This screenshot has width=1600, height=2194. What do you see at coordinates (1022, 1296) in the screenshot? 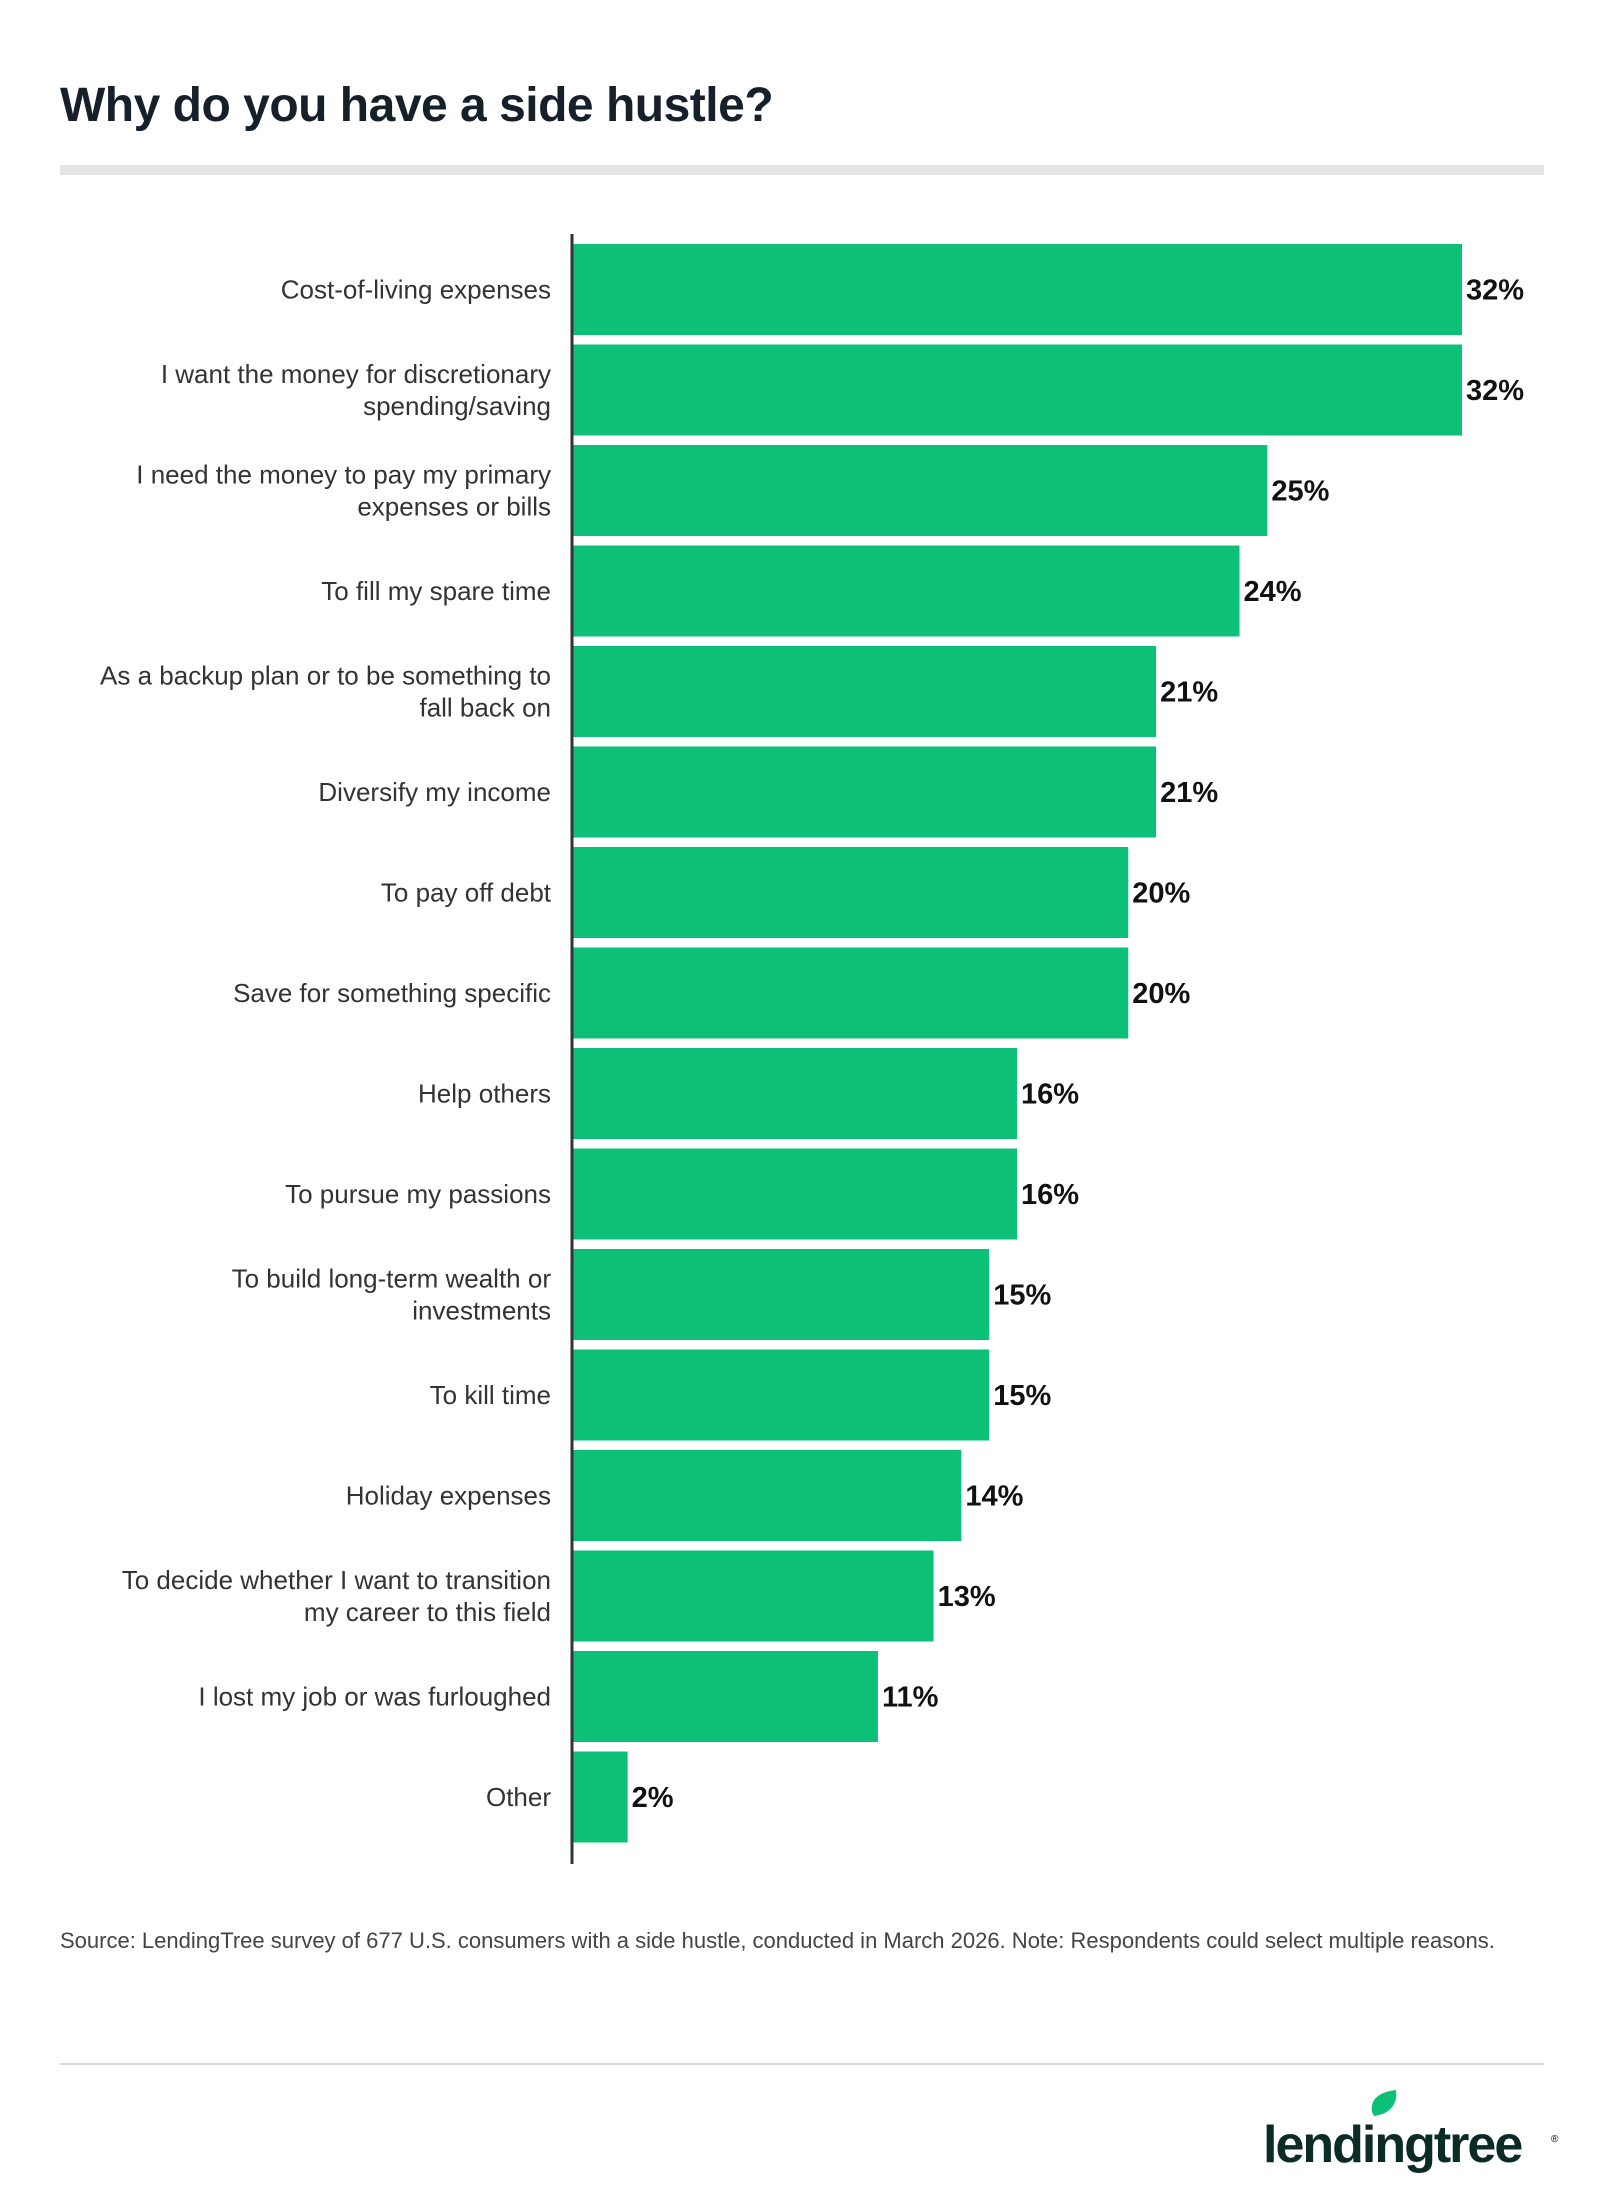
I see `value-label-10: 15%` at bounding box center [1022, 1296].